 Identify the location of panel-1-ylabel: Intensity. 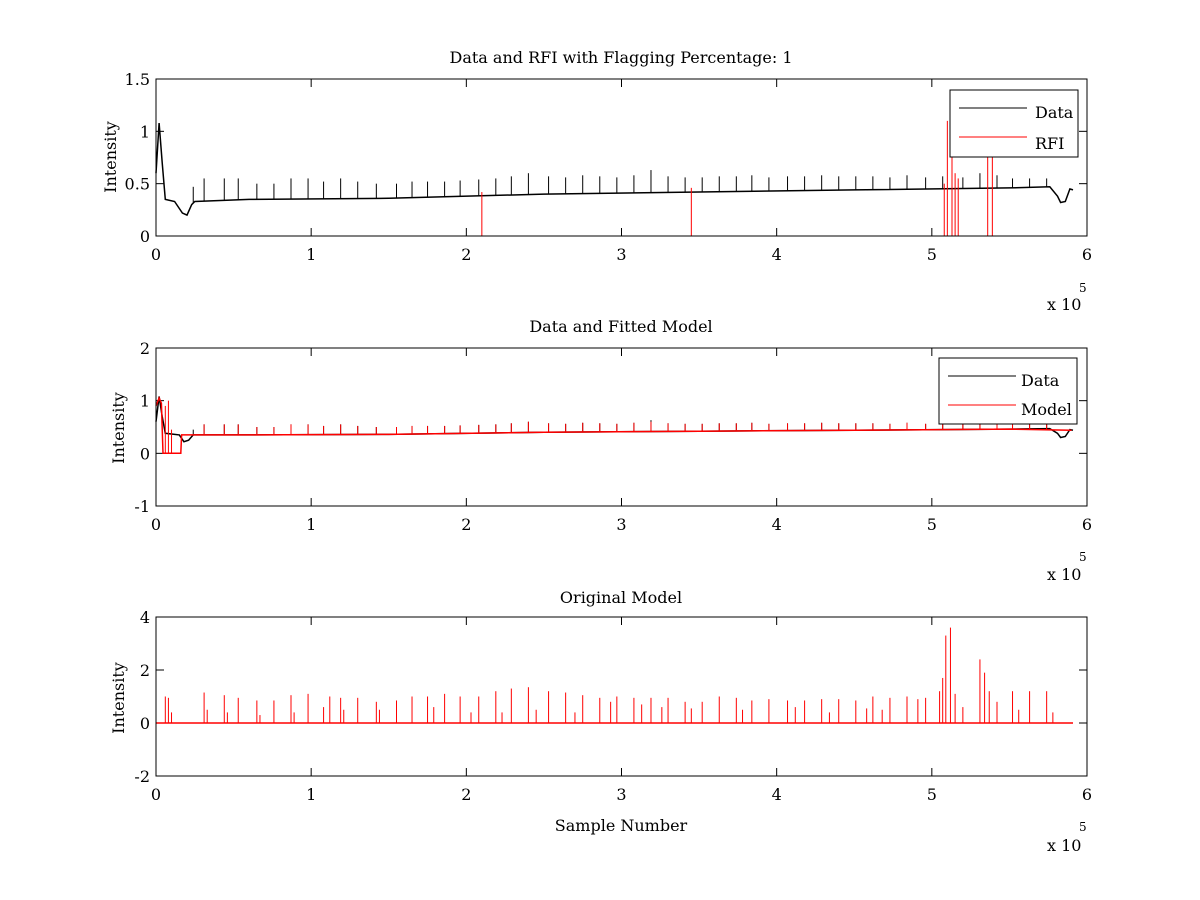
(110, 157).